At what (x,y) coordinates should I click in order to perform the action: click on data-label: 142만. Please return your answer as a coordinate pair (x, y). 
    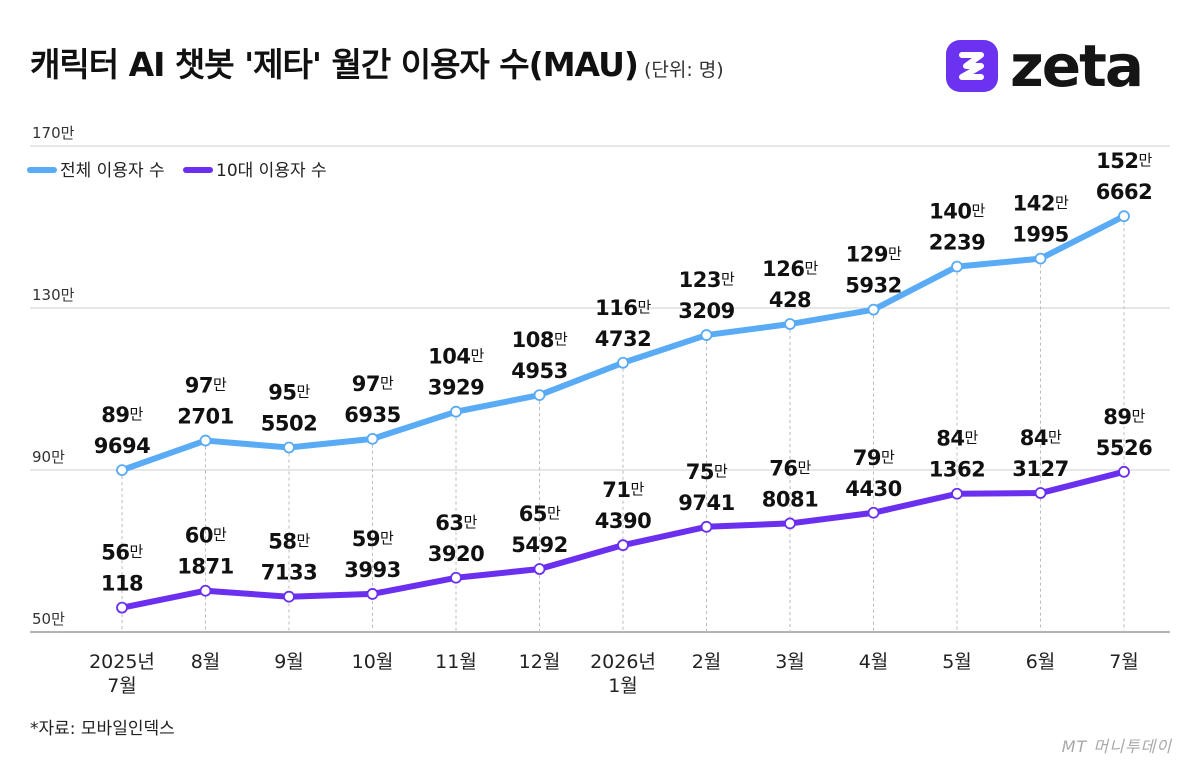
    Looking at the image, I should click on (1041, 204).